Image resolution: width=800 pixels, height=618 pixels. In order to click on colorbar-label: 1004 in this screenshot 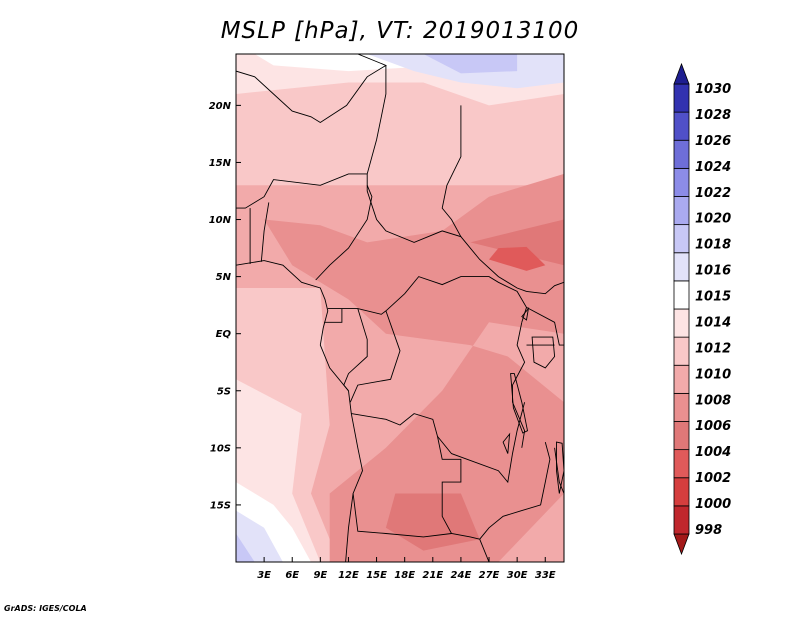, I will do `click(713, 452)`.